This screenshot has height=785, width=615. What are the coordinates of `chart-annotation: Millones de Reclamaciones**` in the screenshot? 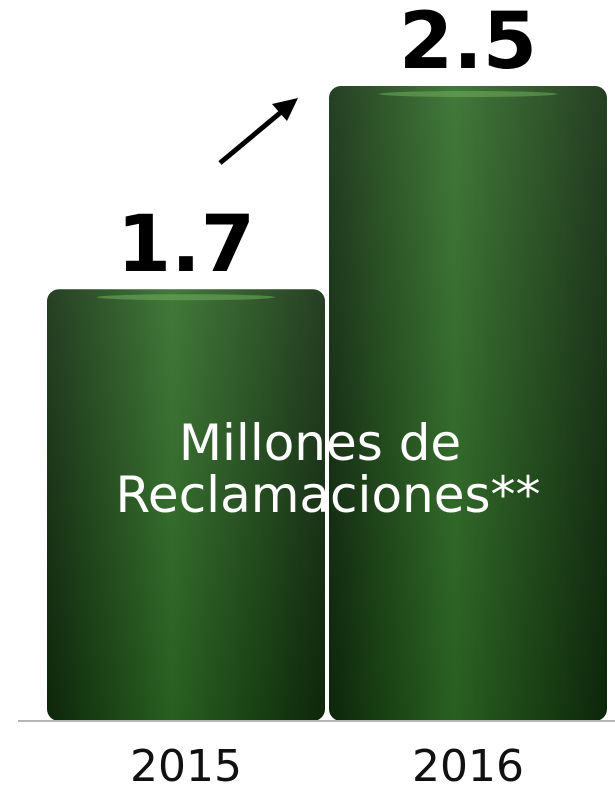 It's located at (327, 469).